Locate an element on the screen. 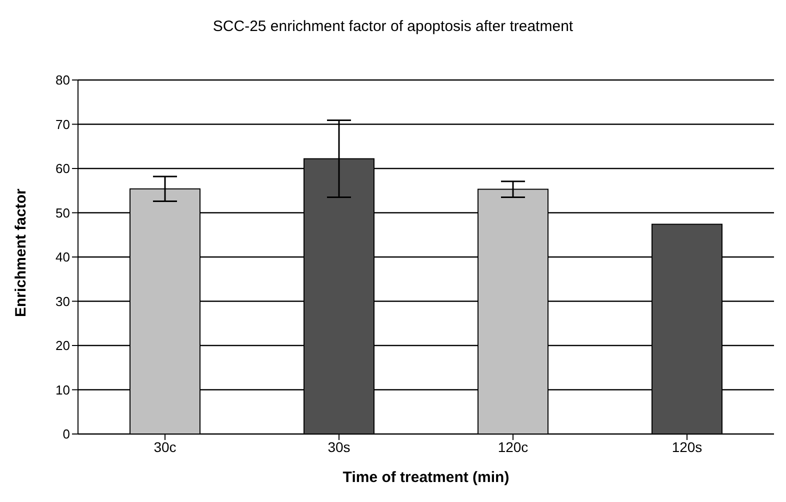 This screenshot has height=502, width=786. y-tick-label: 30 is located at coordinates (63, 301).